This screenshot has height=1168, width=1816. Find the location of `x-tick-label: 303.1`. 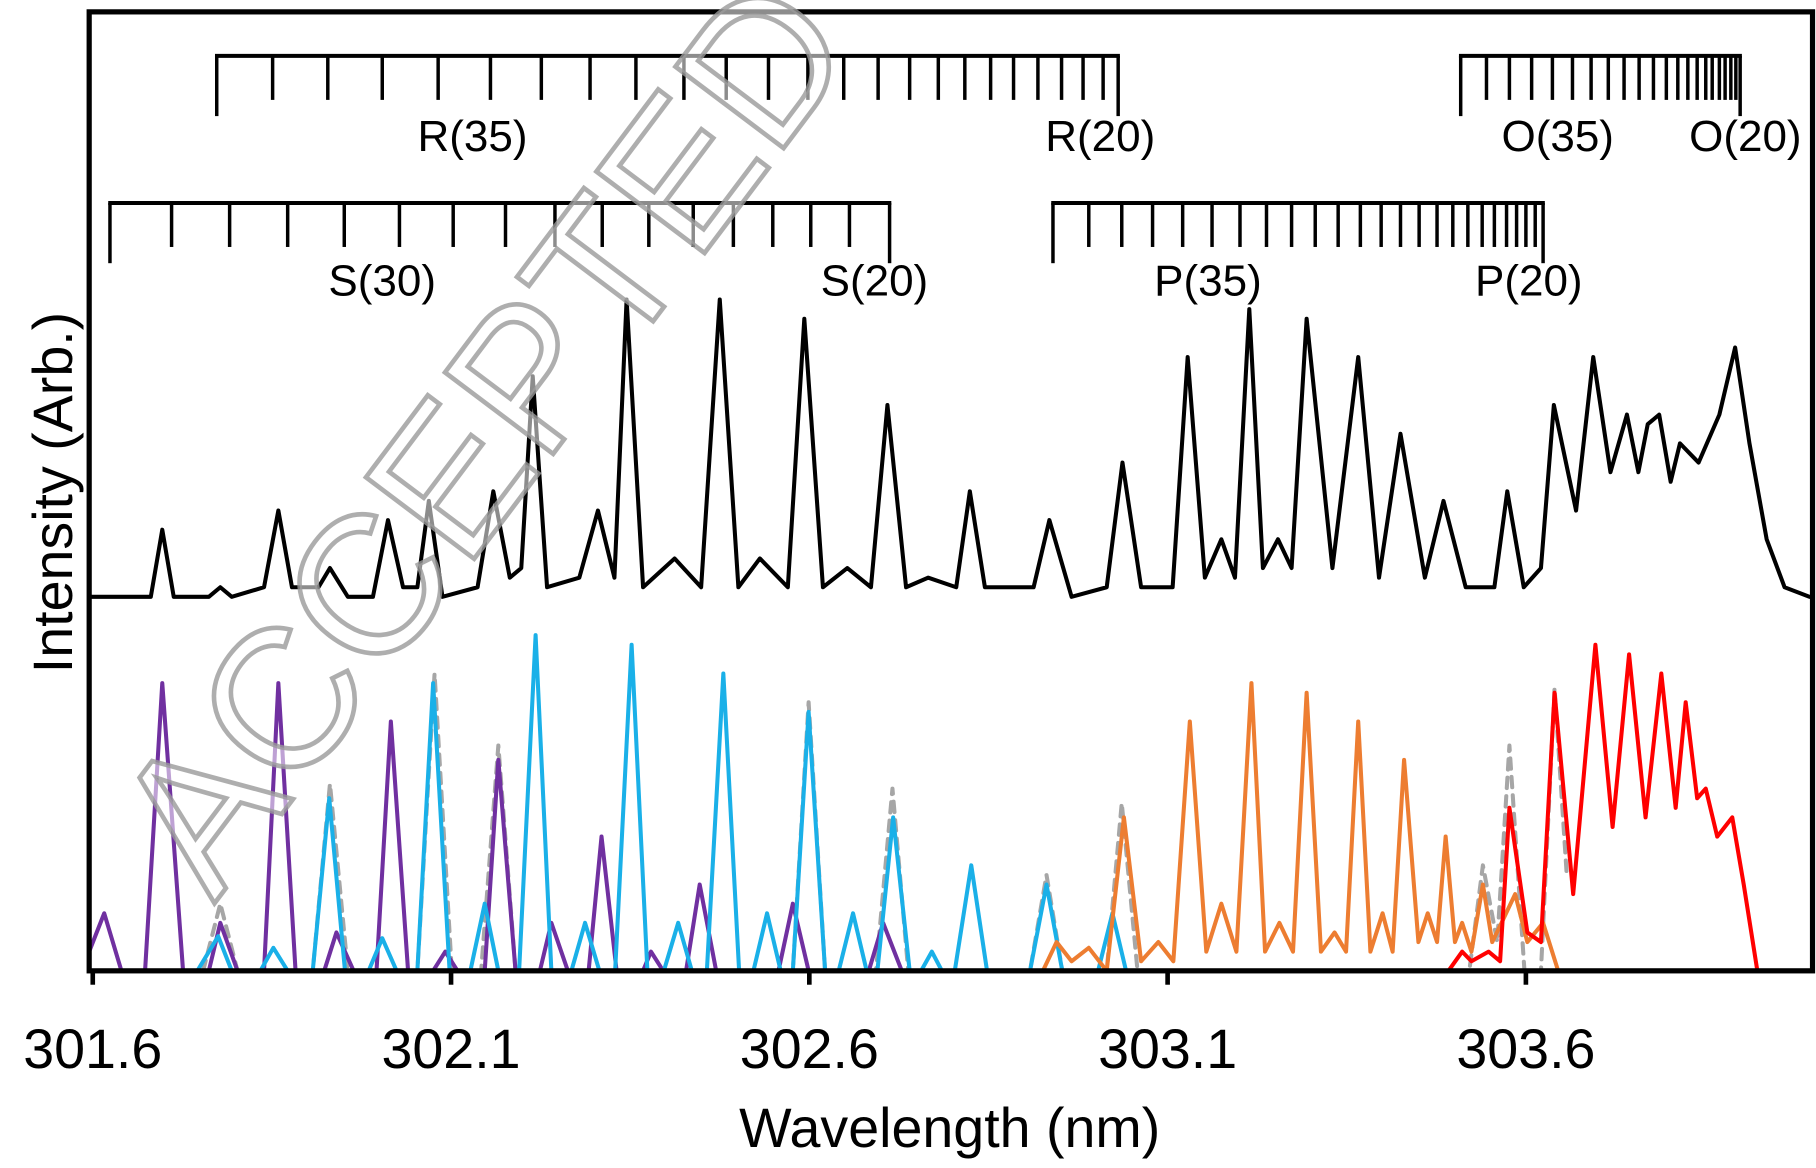

x-tick-label: 303.1 is located at coordinates (1167, 1049).